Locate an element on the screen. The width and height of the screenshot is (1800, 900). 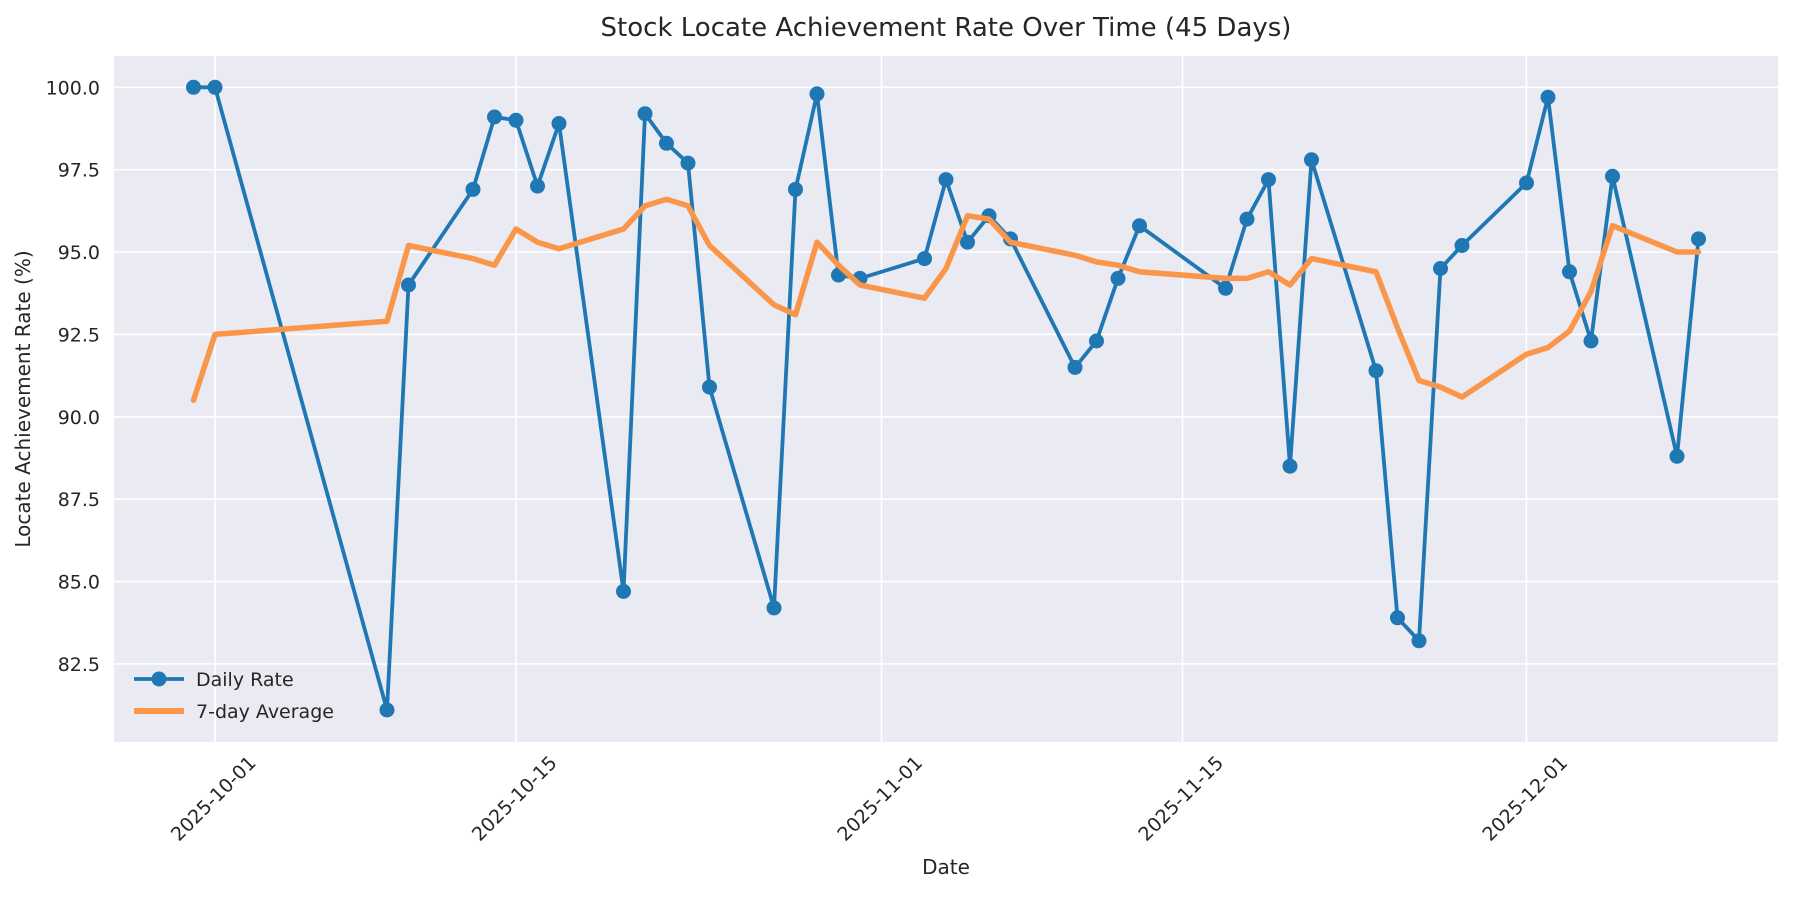
legend: Daily Rate 7-day Average is located at coordinates (234, 696).